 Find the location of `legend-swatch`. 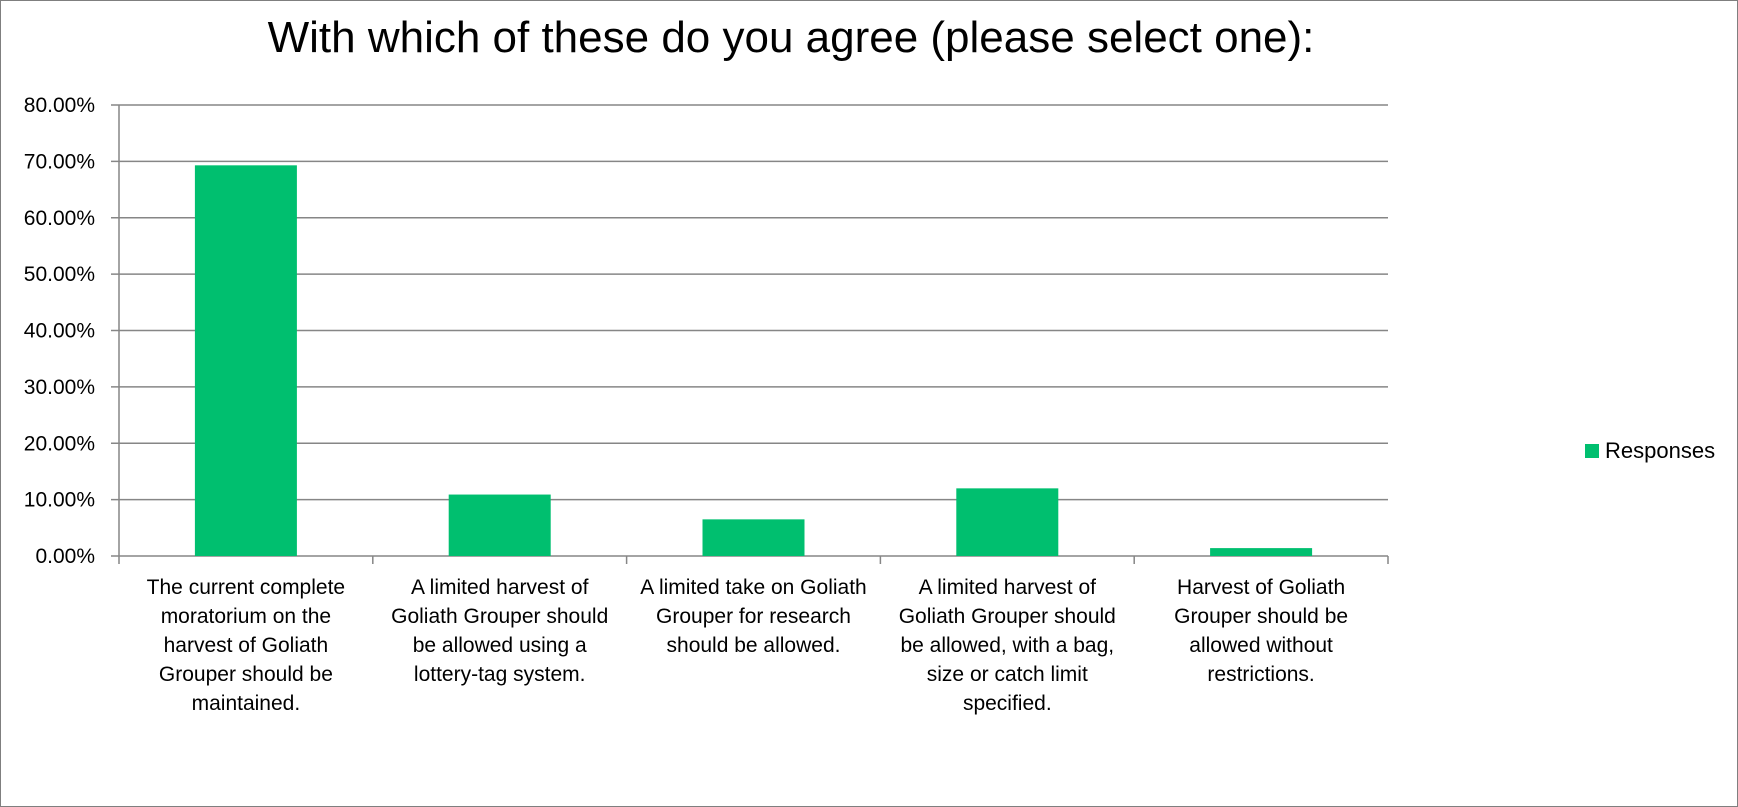

legend-swatch is located at coordinates (1592, 451).